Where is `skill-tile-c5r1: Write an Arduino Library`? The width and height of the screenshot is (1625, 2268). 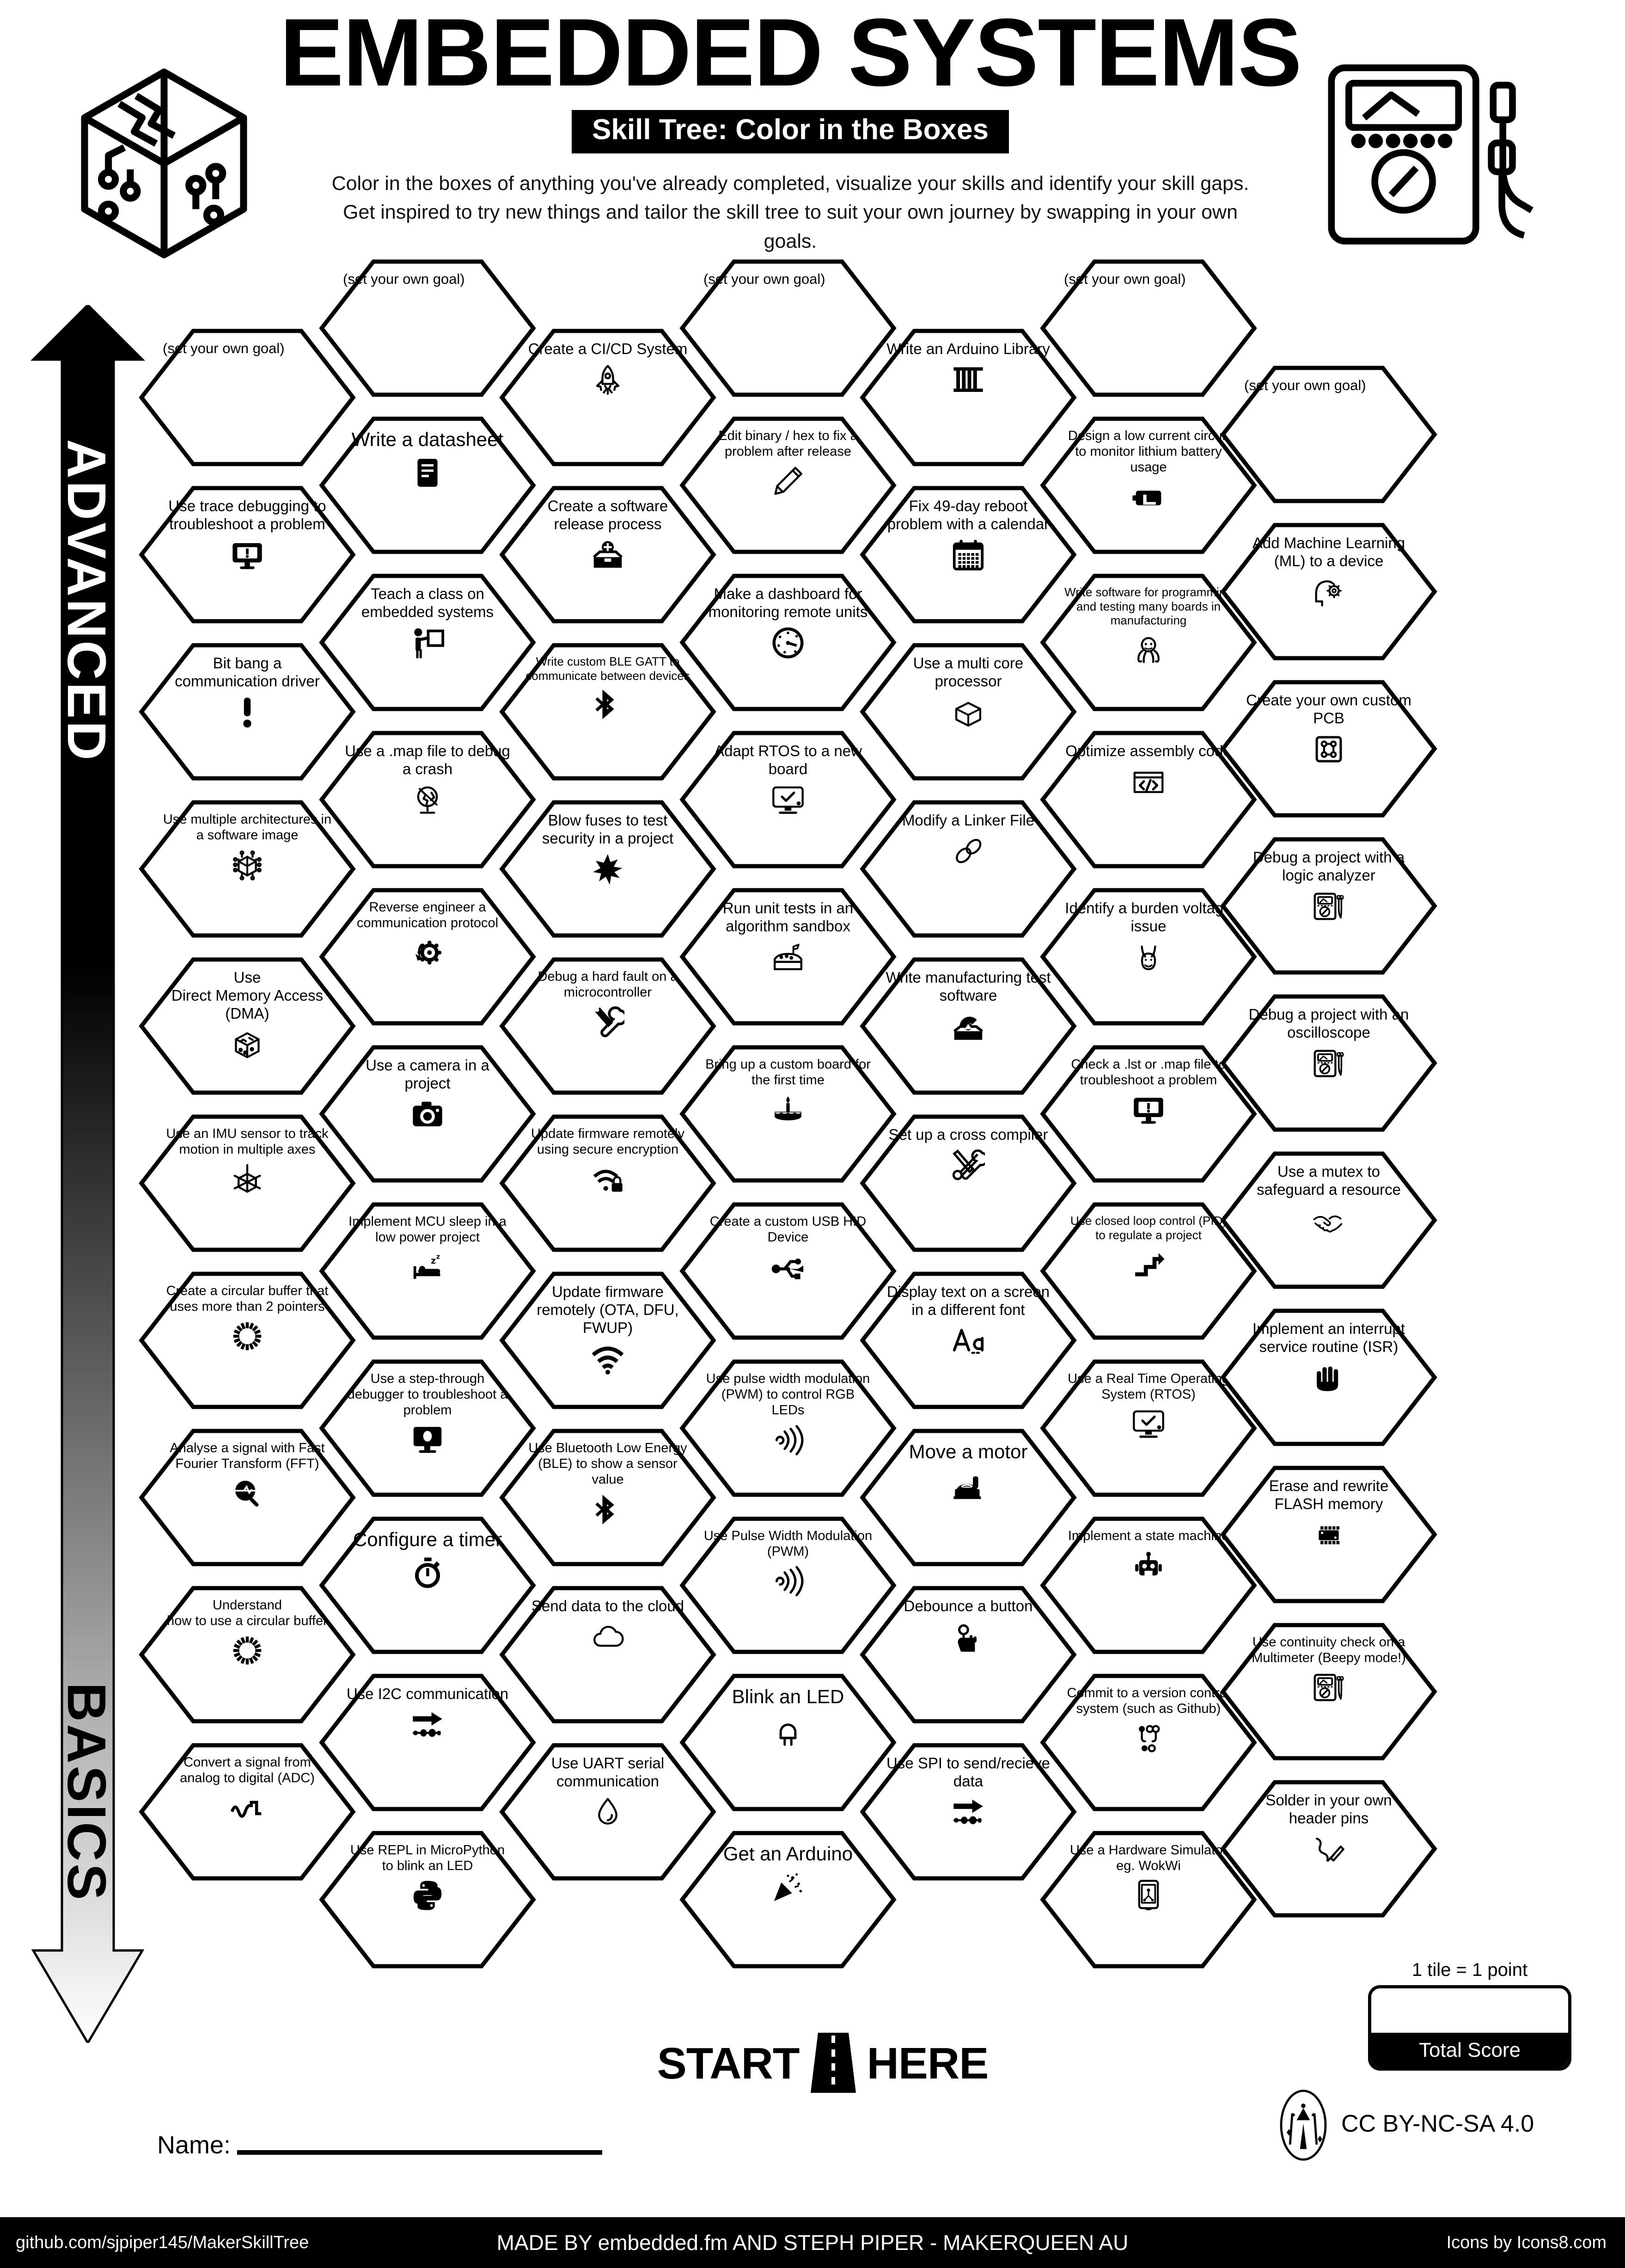 skill-tile-c5r1: Write an Arduino Library is located at coordinates (968, 397).